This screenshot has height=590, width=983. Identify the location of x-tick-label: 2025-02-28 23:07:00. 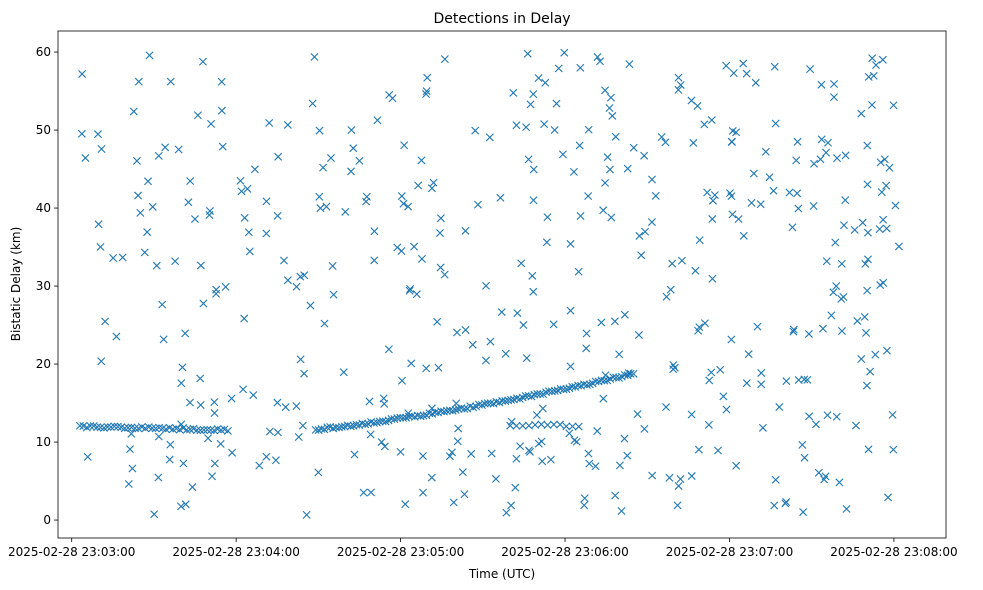
(729, 552).